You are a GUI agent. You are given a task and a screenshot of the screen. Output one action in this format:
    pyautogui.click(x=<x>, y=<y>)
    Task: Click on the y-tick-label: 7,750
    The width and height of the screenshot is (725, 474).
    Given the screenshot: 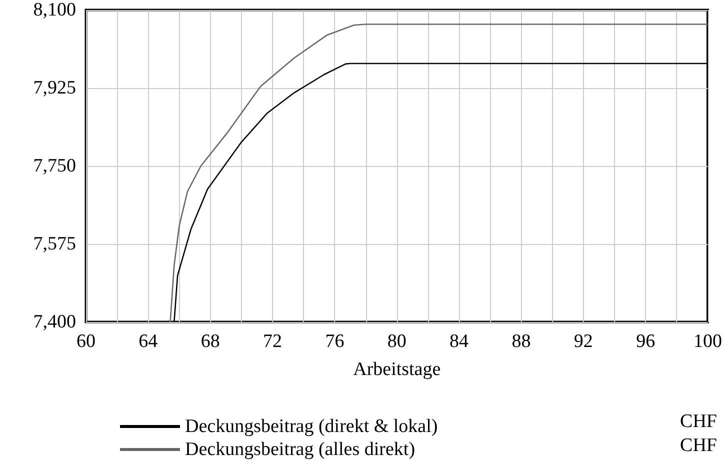 What is the action you would take?
    pyautogui.click(x=54, y=166)
    